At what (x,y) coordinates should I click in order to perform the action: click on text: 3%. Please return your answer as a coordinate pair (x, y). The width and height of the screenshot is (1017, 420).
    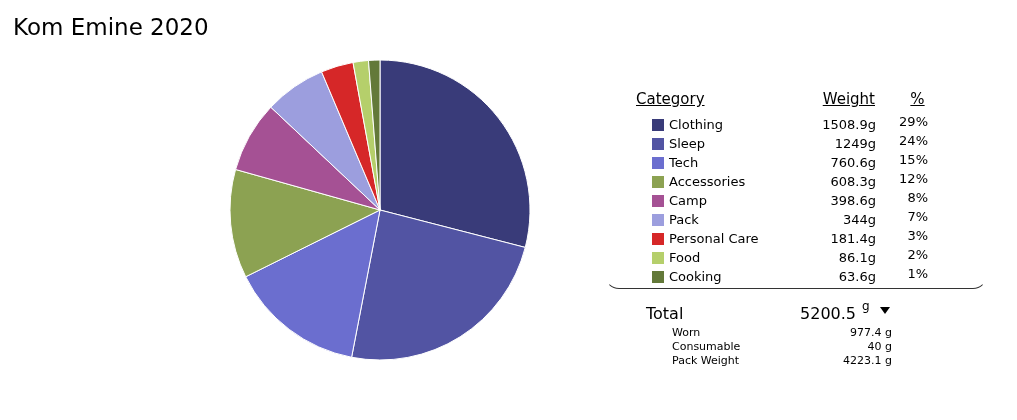
    Looking at the image, I should click on (917, 235).